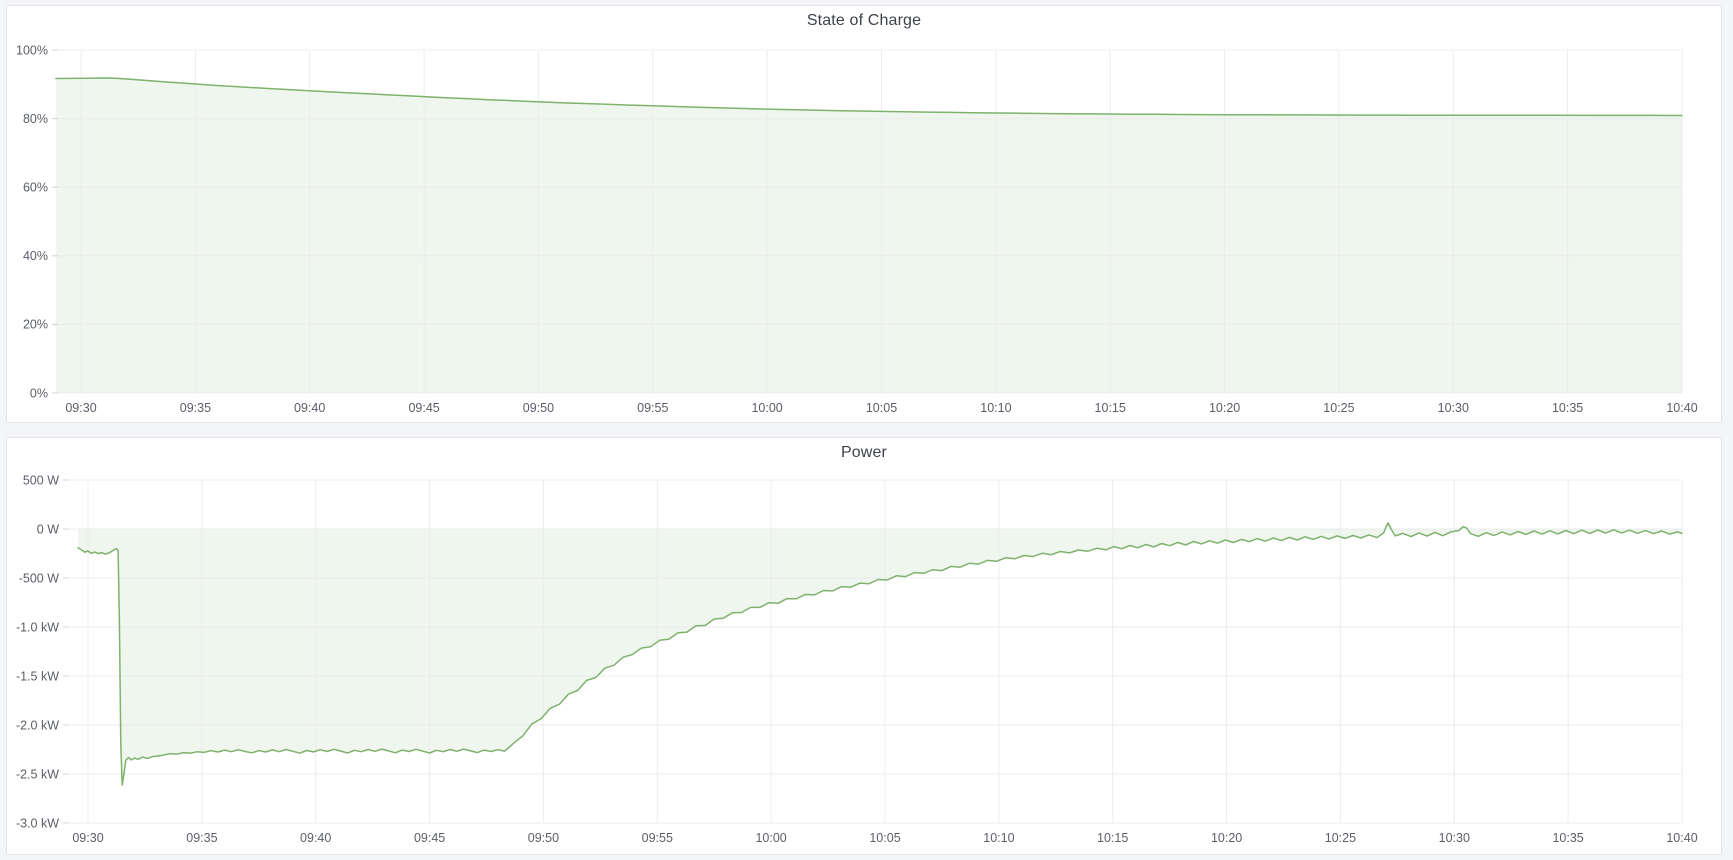 The image size is (1733, 860). Describe the element at coordinates (37, 725) in the screenshot. I see `y-tick-label: -2.0 kW` at that location.